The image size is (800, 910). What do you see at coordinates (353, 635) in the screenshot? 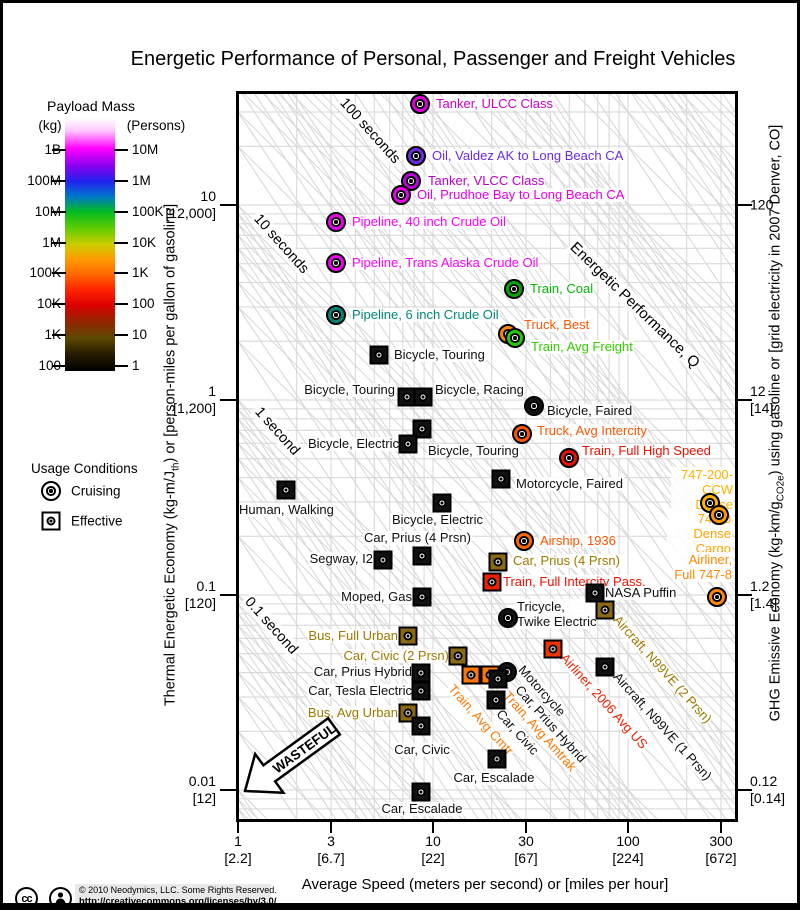
I see `data-point-label: Bus, Full Urban` at bounding box center [353, 635].